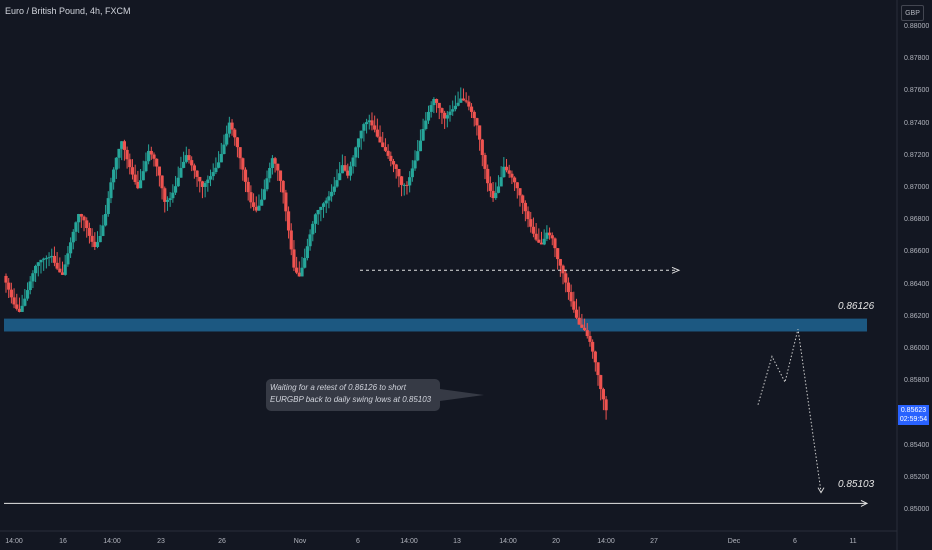 The image size is (932, 550). Describe the element at coordinates (856, 484) in the screenshot. I see `target-level-label: 0.85103` at that location.